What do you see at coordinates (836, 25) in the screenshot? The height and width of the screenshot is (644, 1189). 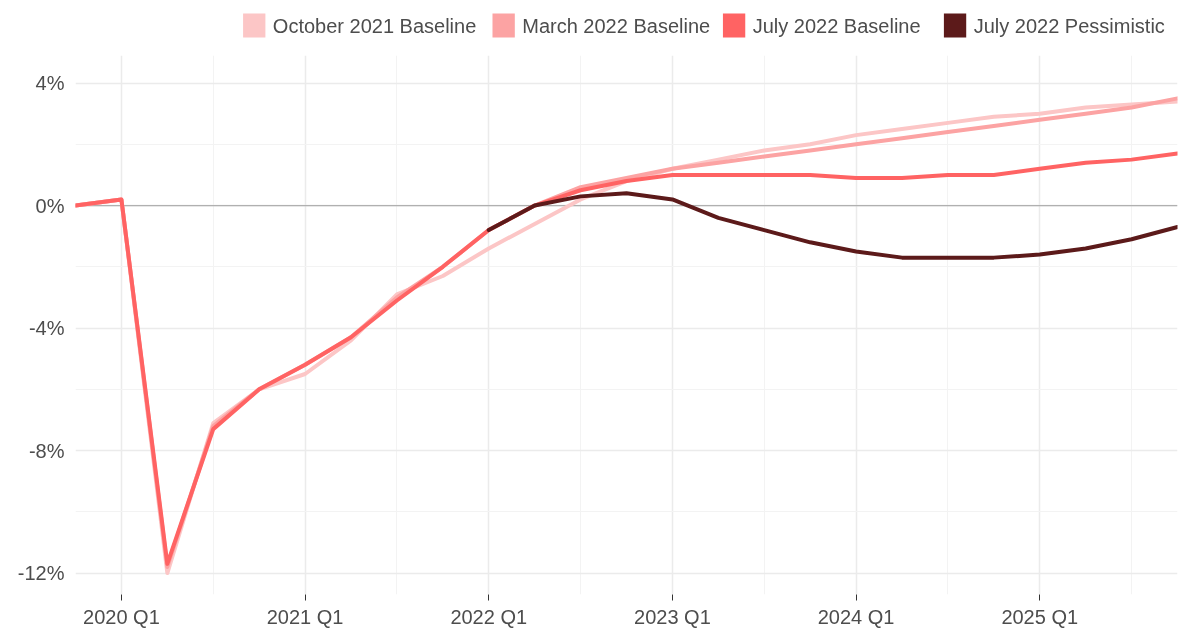 I see `legend-label: July 2022 Baseline` at bounding box center [836, 25].